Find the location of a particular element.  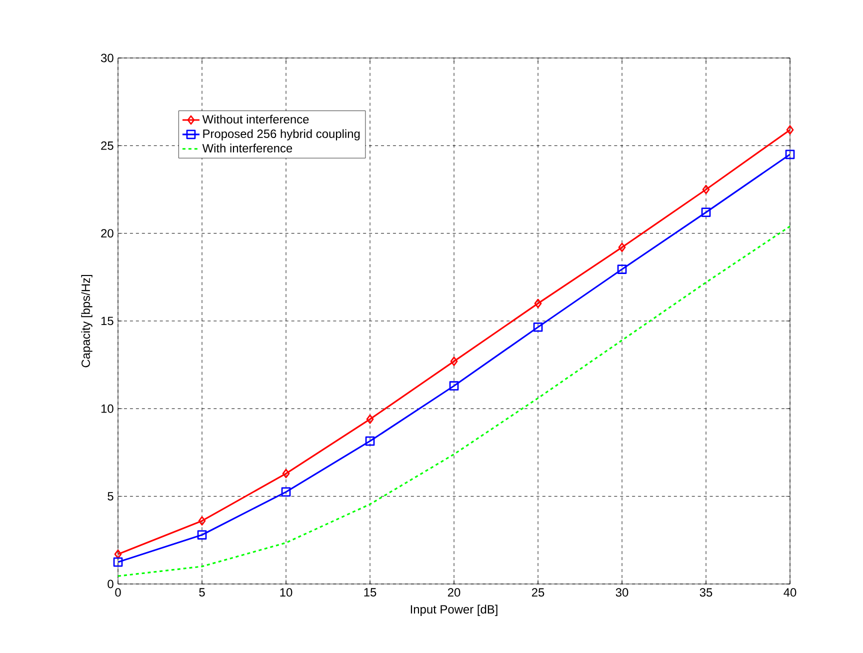

x-tick-label: 25 is located at coordinates (538, 592).